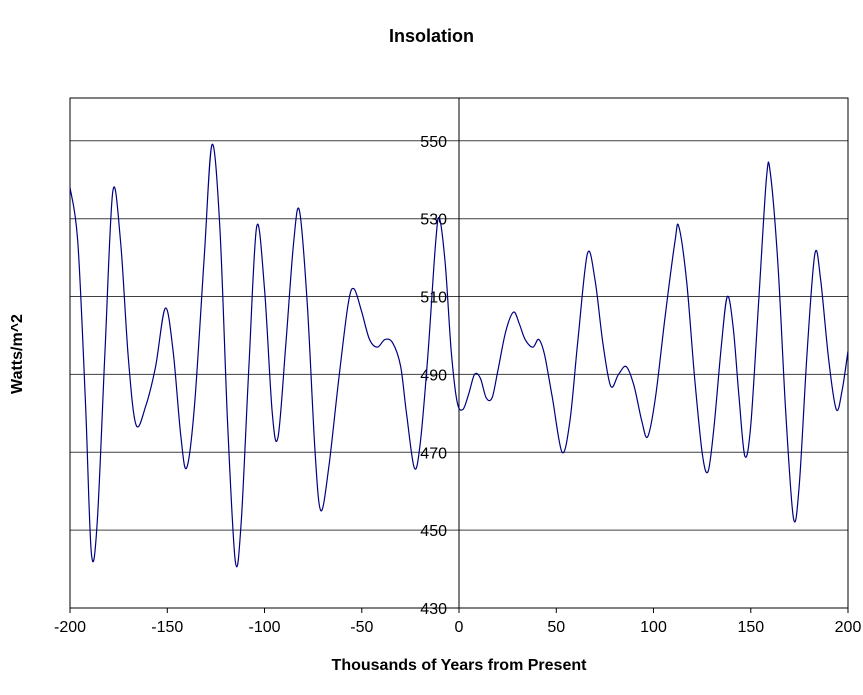 The width and height of the screenshot is (863, 695). What do you see at coordinates (433, 453) in the screenshot?
I see `y-tick-label: 470` at bounding box center [433, 453].